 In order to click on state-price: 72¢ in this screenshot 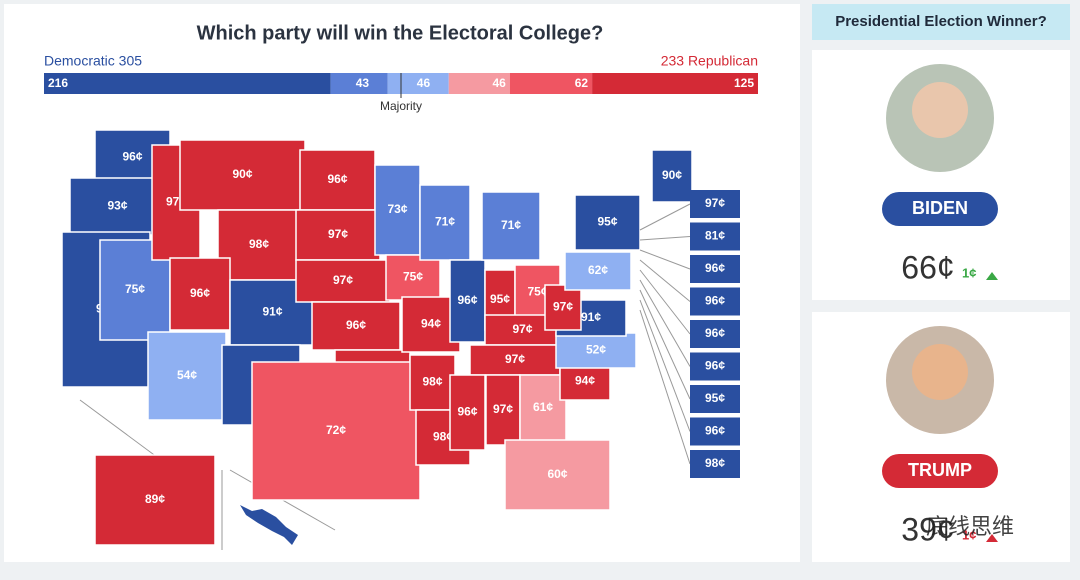, I will do `click(336, 430)`.